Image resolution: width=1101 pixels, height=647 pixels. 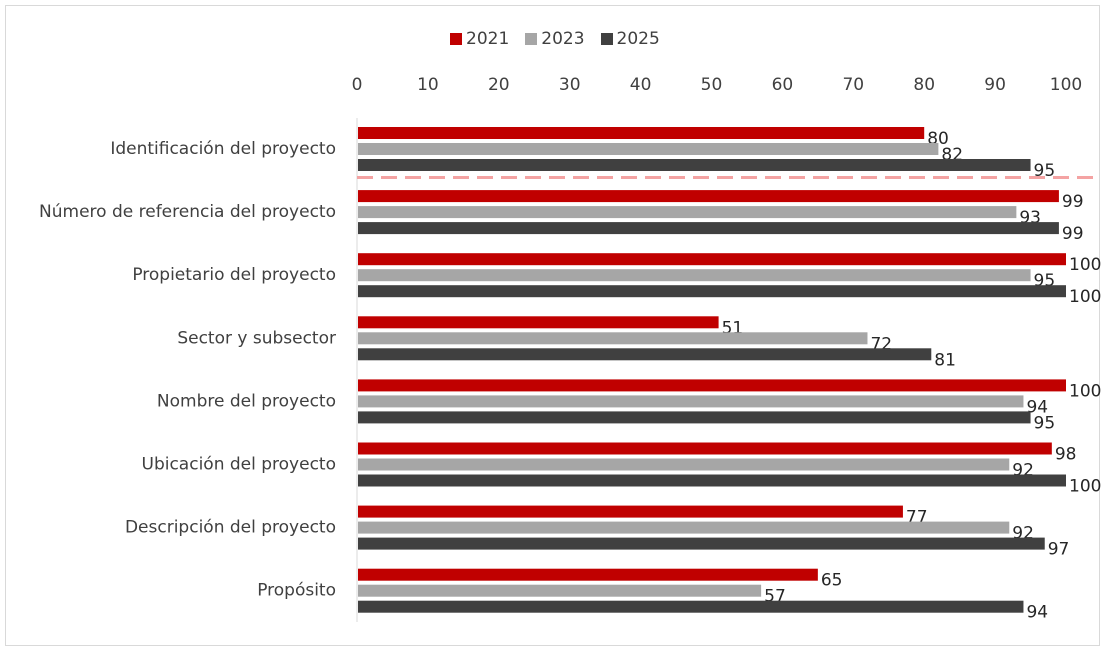 I want to click on x-tick-label: 20, so click(x=499, y=85).